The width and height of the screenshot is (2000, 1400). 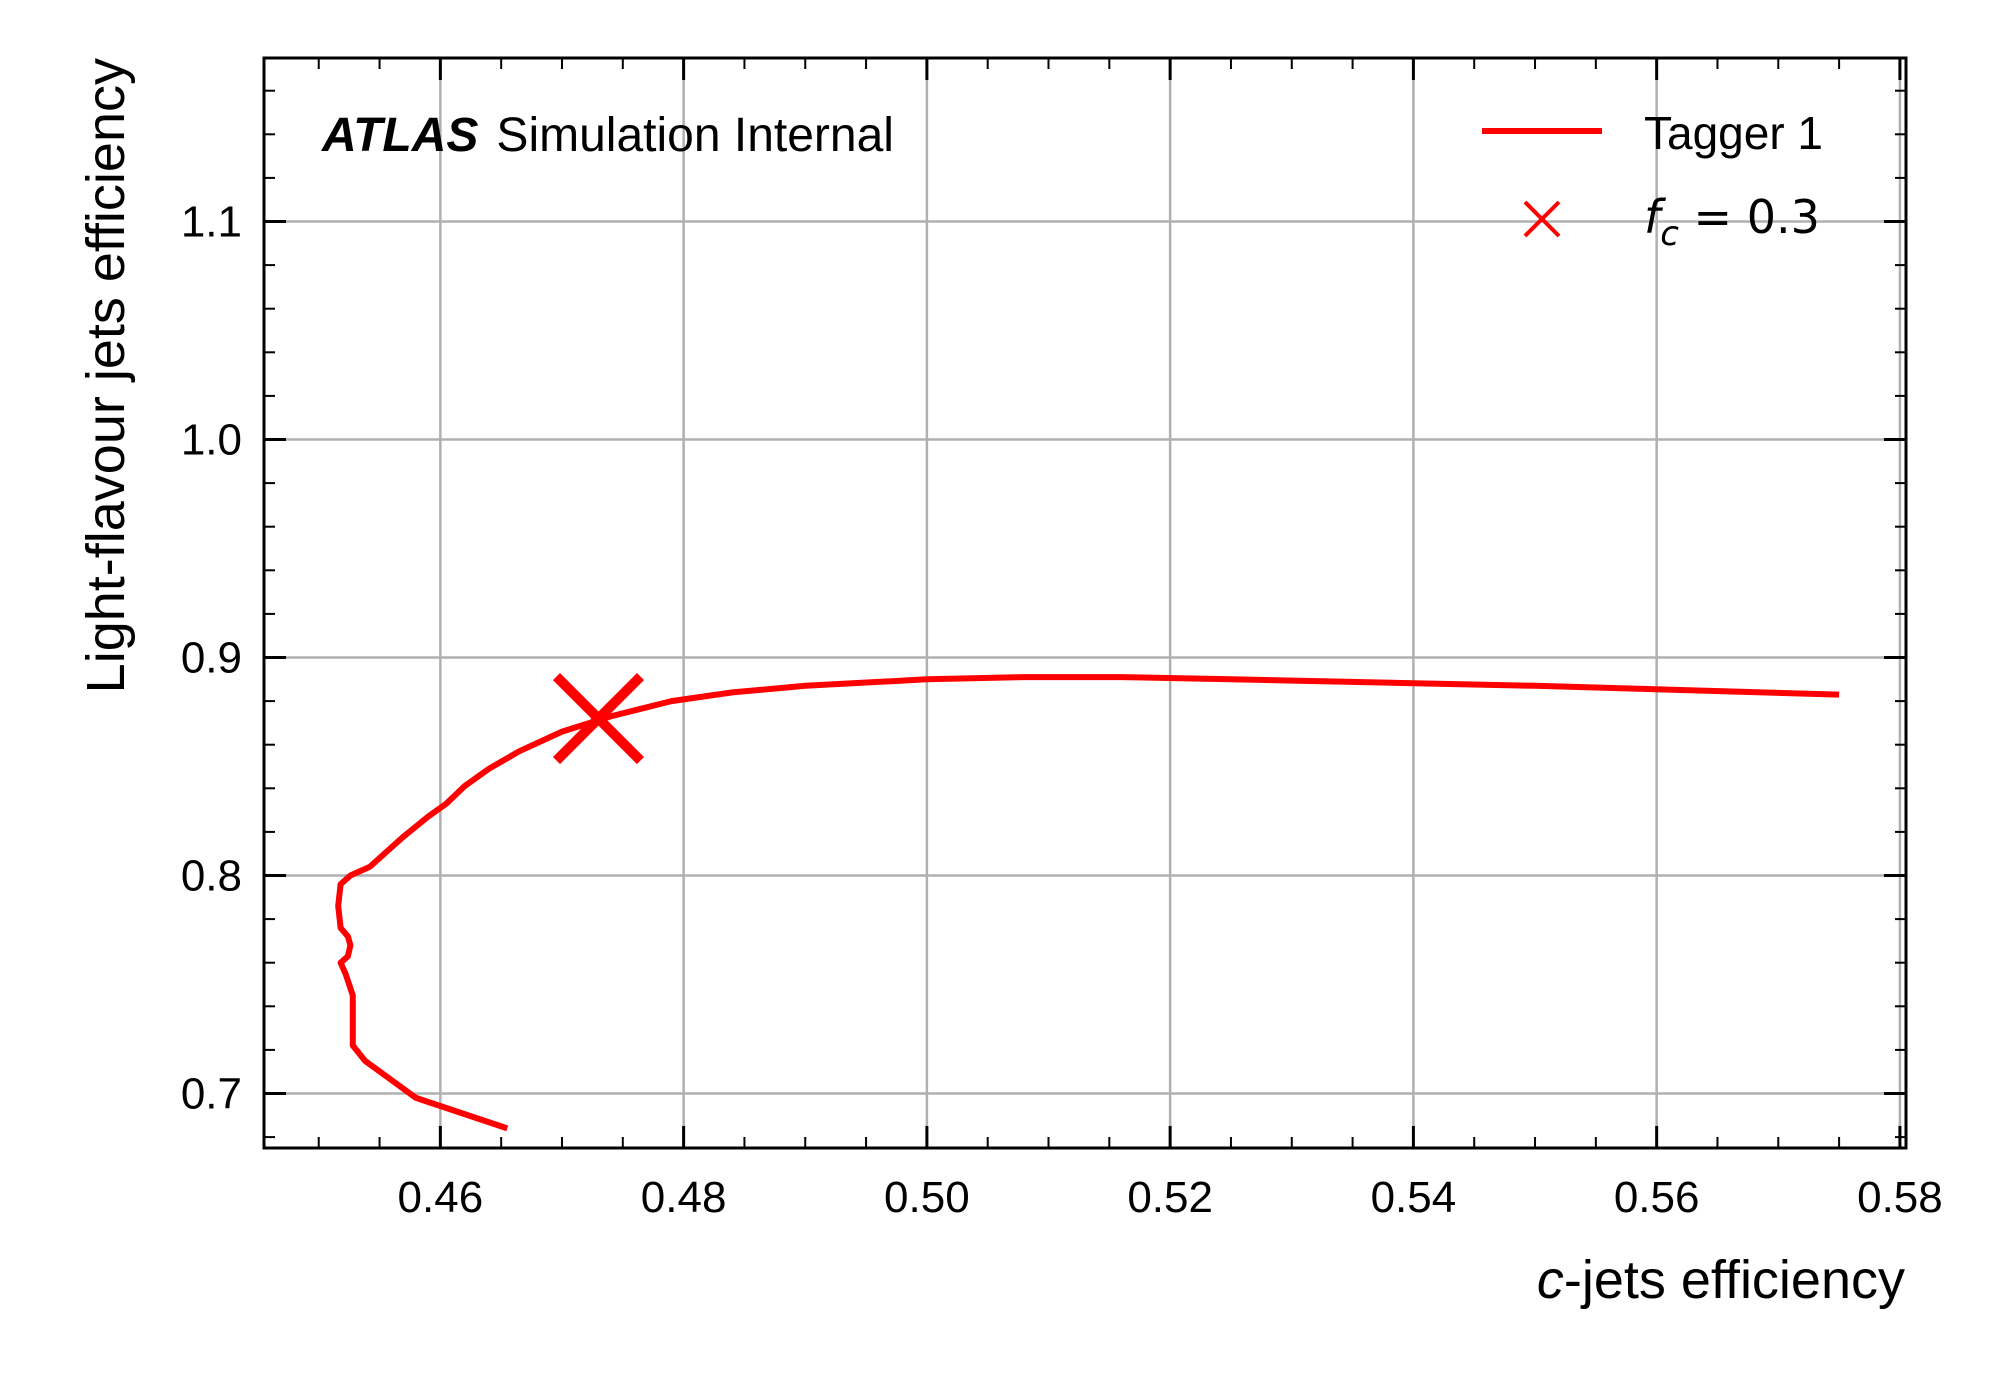 I want to click on x-tick-label: 0.50, so click(x=927, y=1197).